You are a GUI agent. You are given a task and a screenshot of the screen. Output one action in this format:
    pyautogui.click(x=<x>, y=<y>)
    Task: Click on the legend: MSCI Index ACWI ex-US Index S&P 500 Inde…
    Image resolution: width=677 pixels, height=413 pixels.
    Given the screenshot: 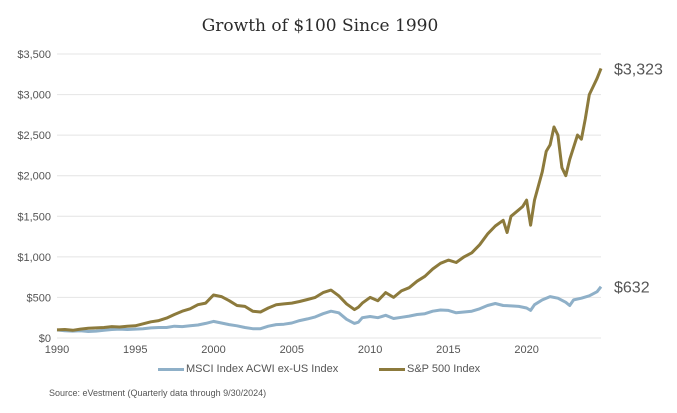 What is the action you would take?
    pyautogui.click(x=338, y=372)
    